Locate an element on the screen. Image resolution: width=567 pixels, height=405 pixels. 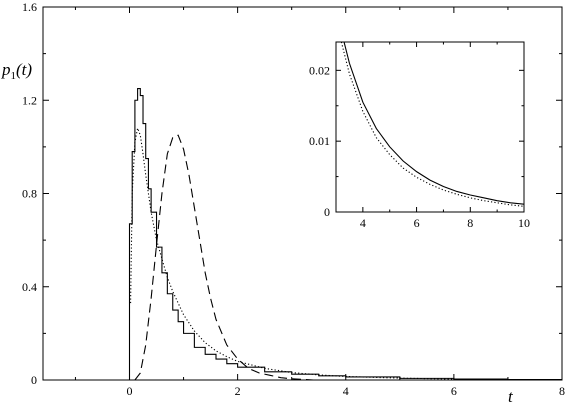
main-ytick-label: 0.4 is located at coordinates (29, 287).